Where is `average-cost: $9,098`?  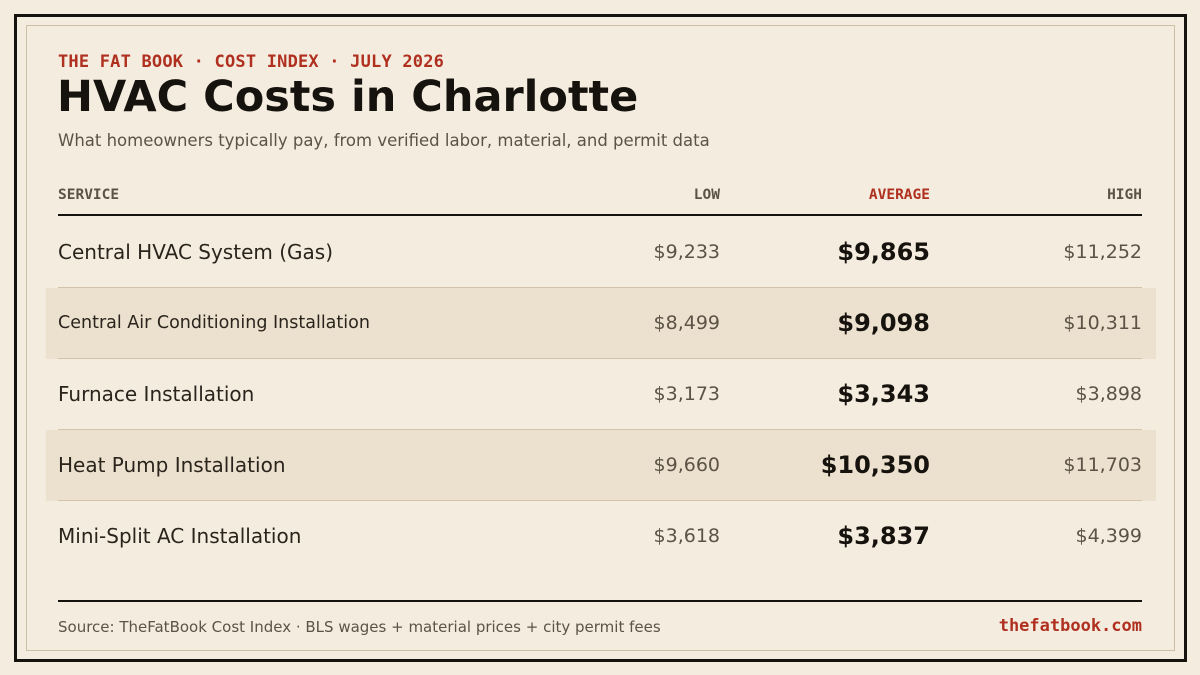
average-cost: $9,098 is located at coordinates (883, 323).